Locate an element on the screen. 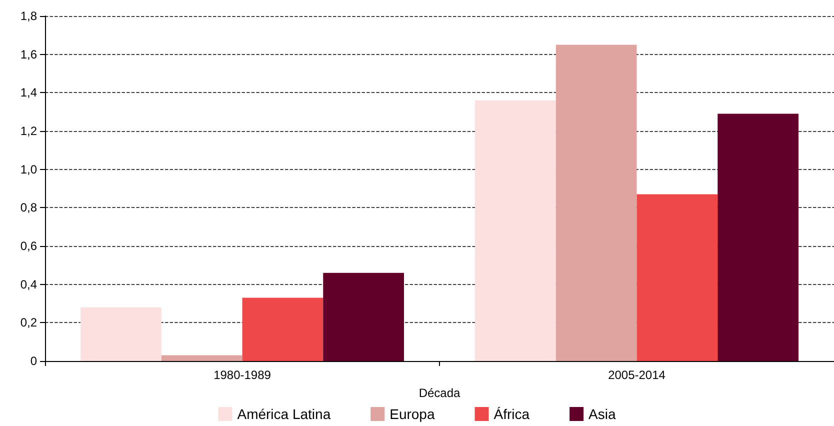 The height and width of the screenshot is (426, 834). legend-label: Asia is located at coordinates (602, 414).